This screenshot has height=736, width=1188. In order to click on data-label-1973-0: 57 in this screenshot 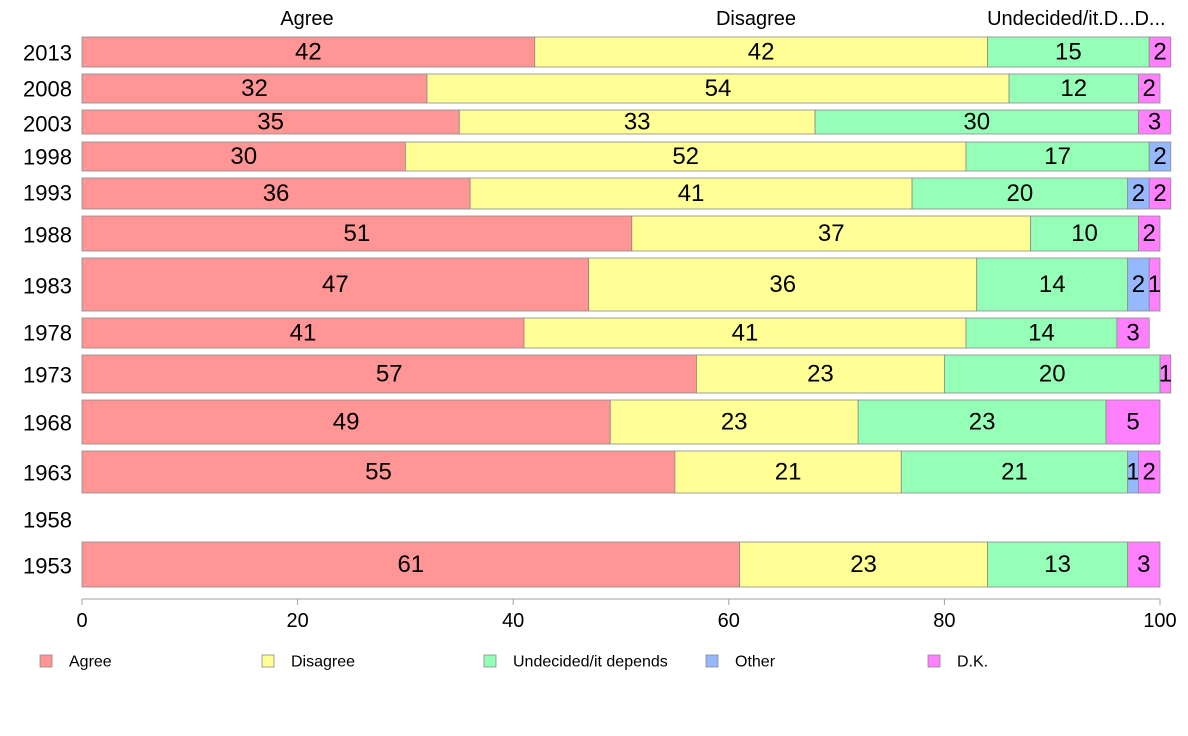, I will do `click(389, 374)`.